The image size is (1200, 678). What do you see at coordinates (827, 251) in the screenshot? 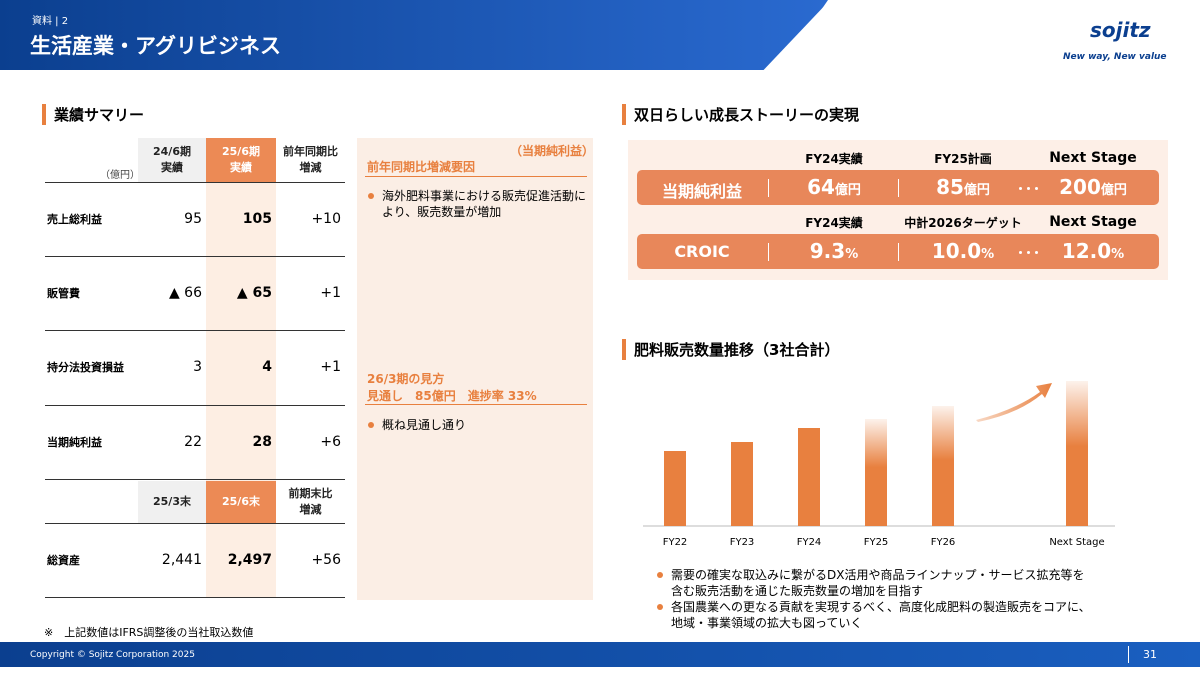
I see `cell-value: 9.3` at bounding box center [827, 251].